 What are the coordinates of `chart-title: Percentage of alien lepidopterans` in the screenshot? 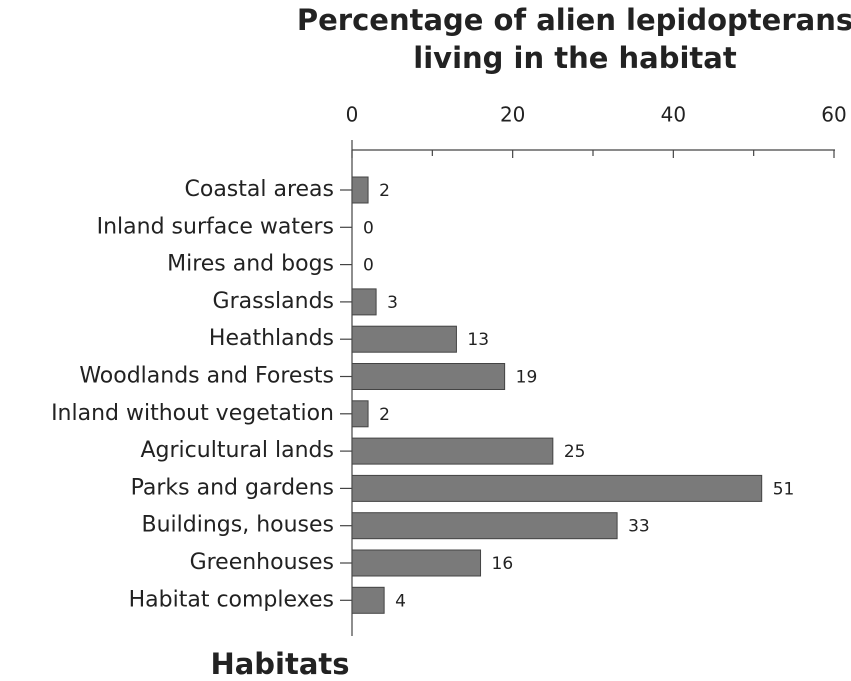 It's located at (574, 20).